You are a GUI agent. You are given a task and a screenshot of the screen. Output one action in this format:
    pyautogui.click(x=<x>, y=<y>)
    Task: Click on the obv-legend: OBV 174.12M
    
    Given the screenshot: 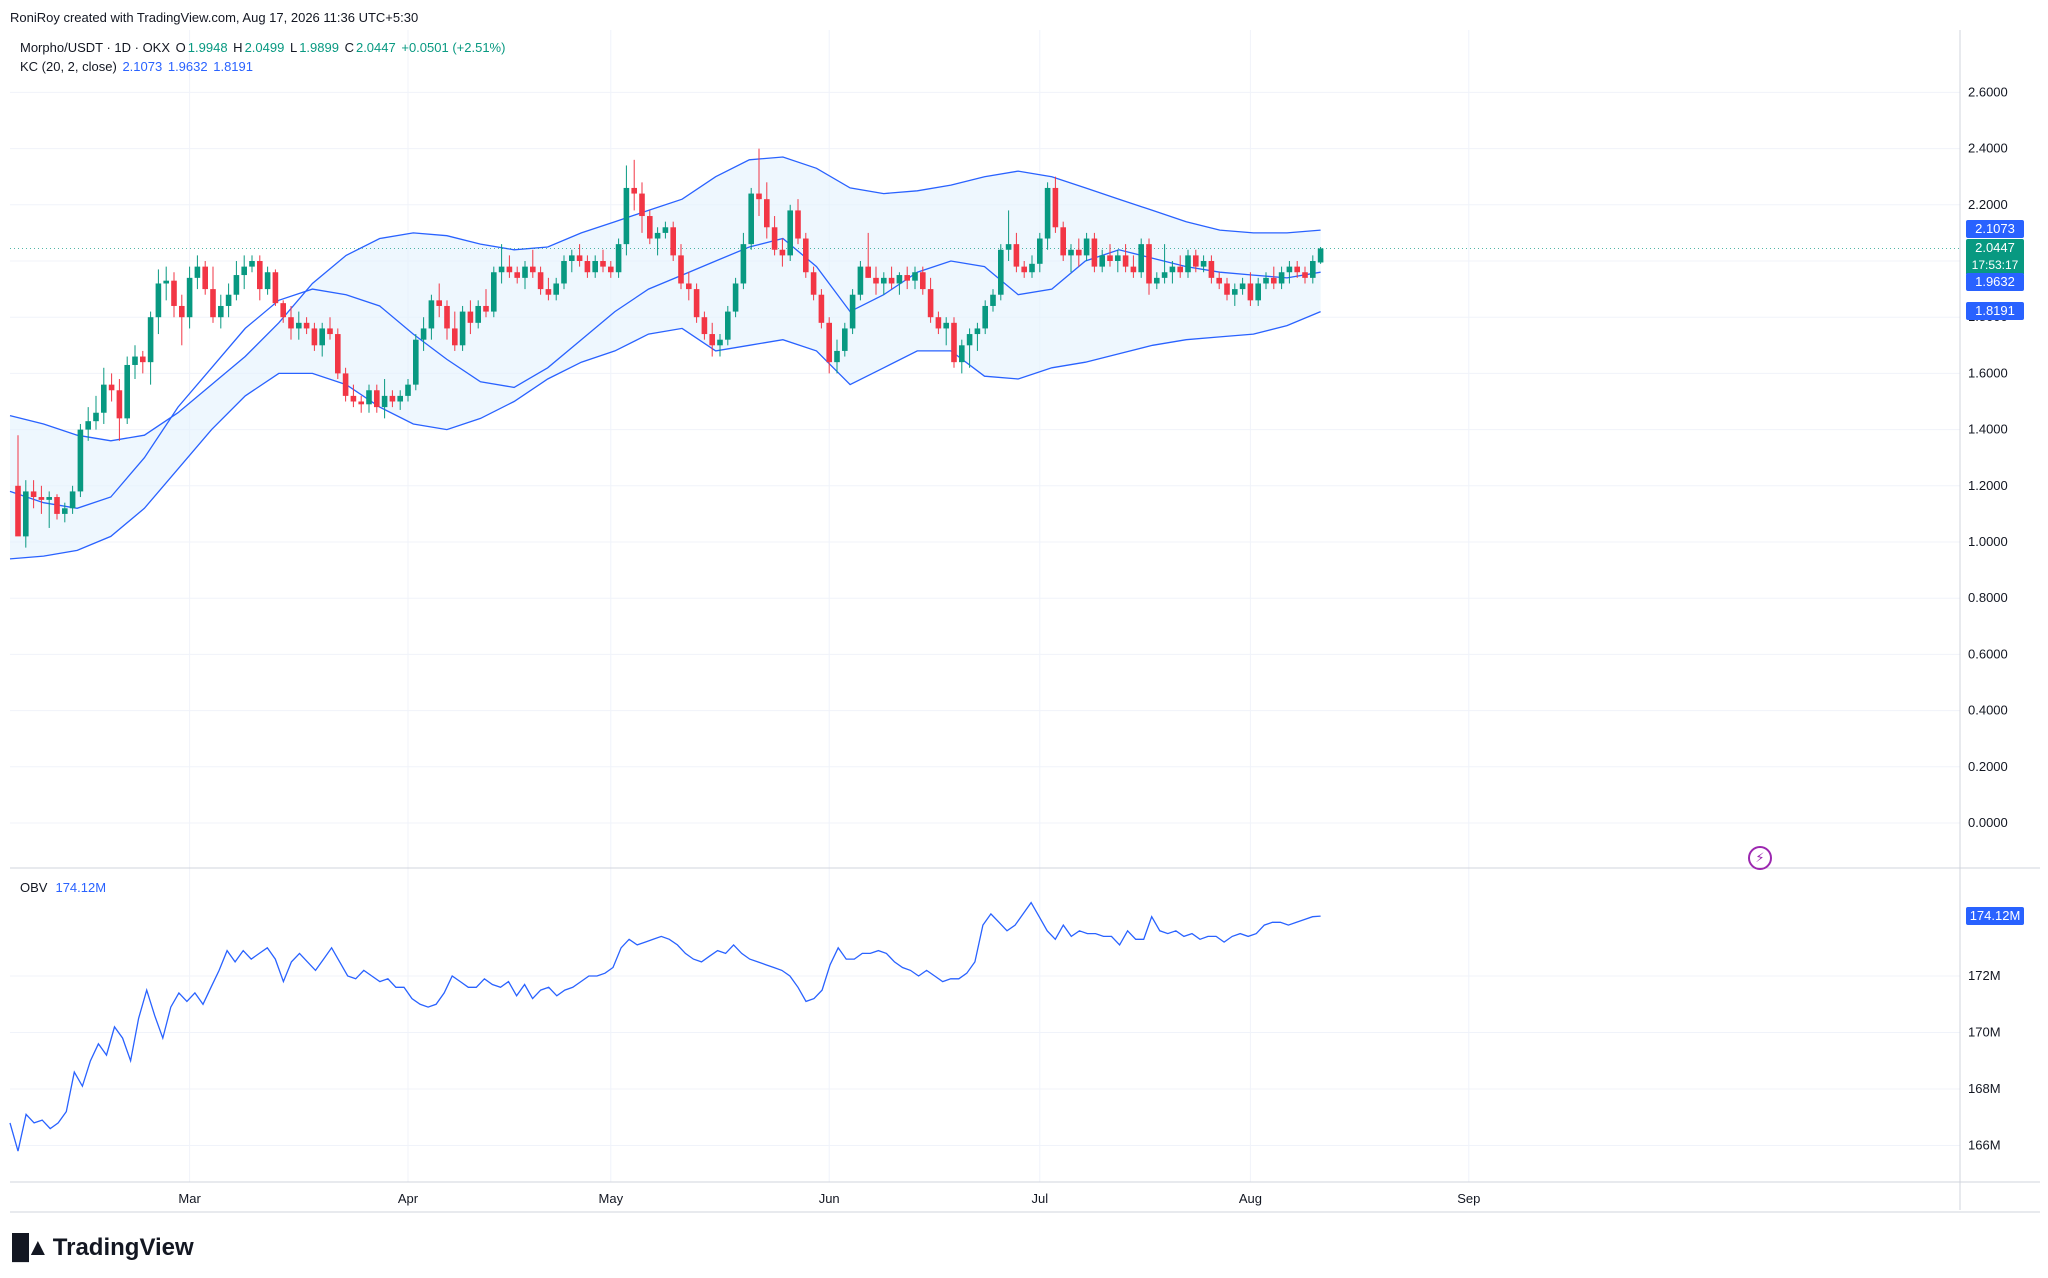 What is the action you would take?
    pyautogui.click(x=64, y=887)
    